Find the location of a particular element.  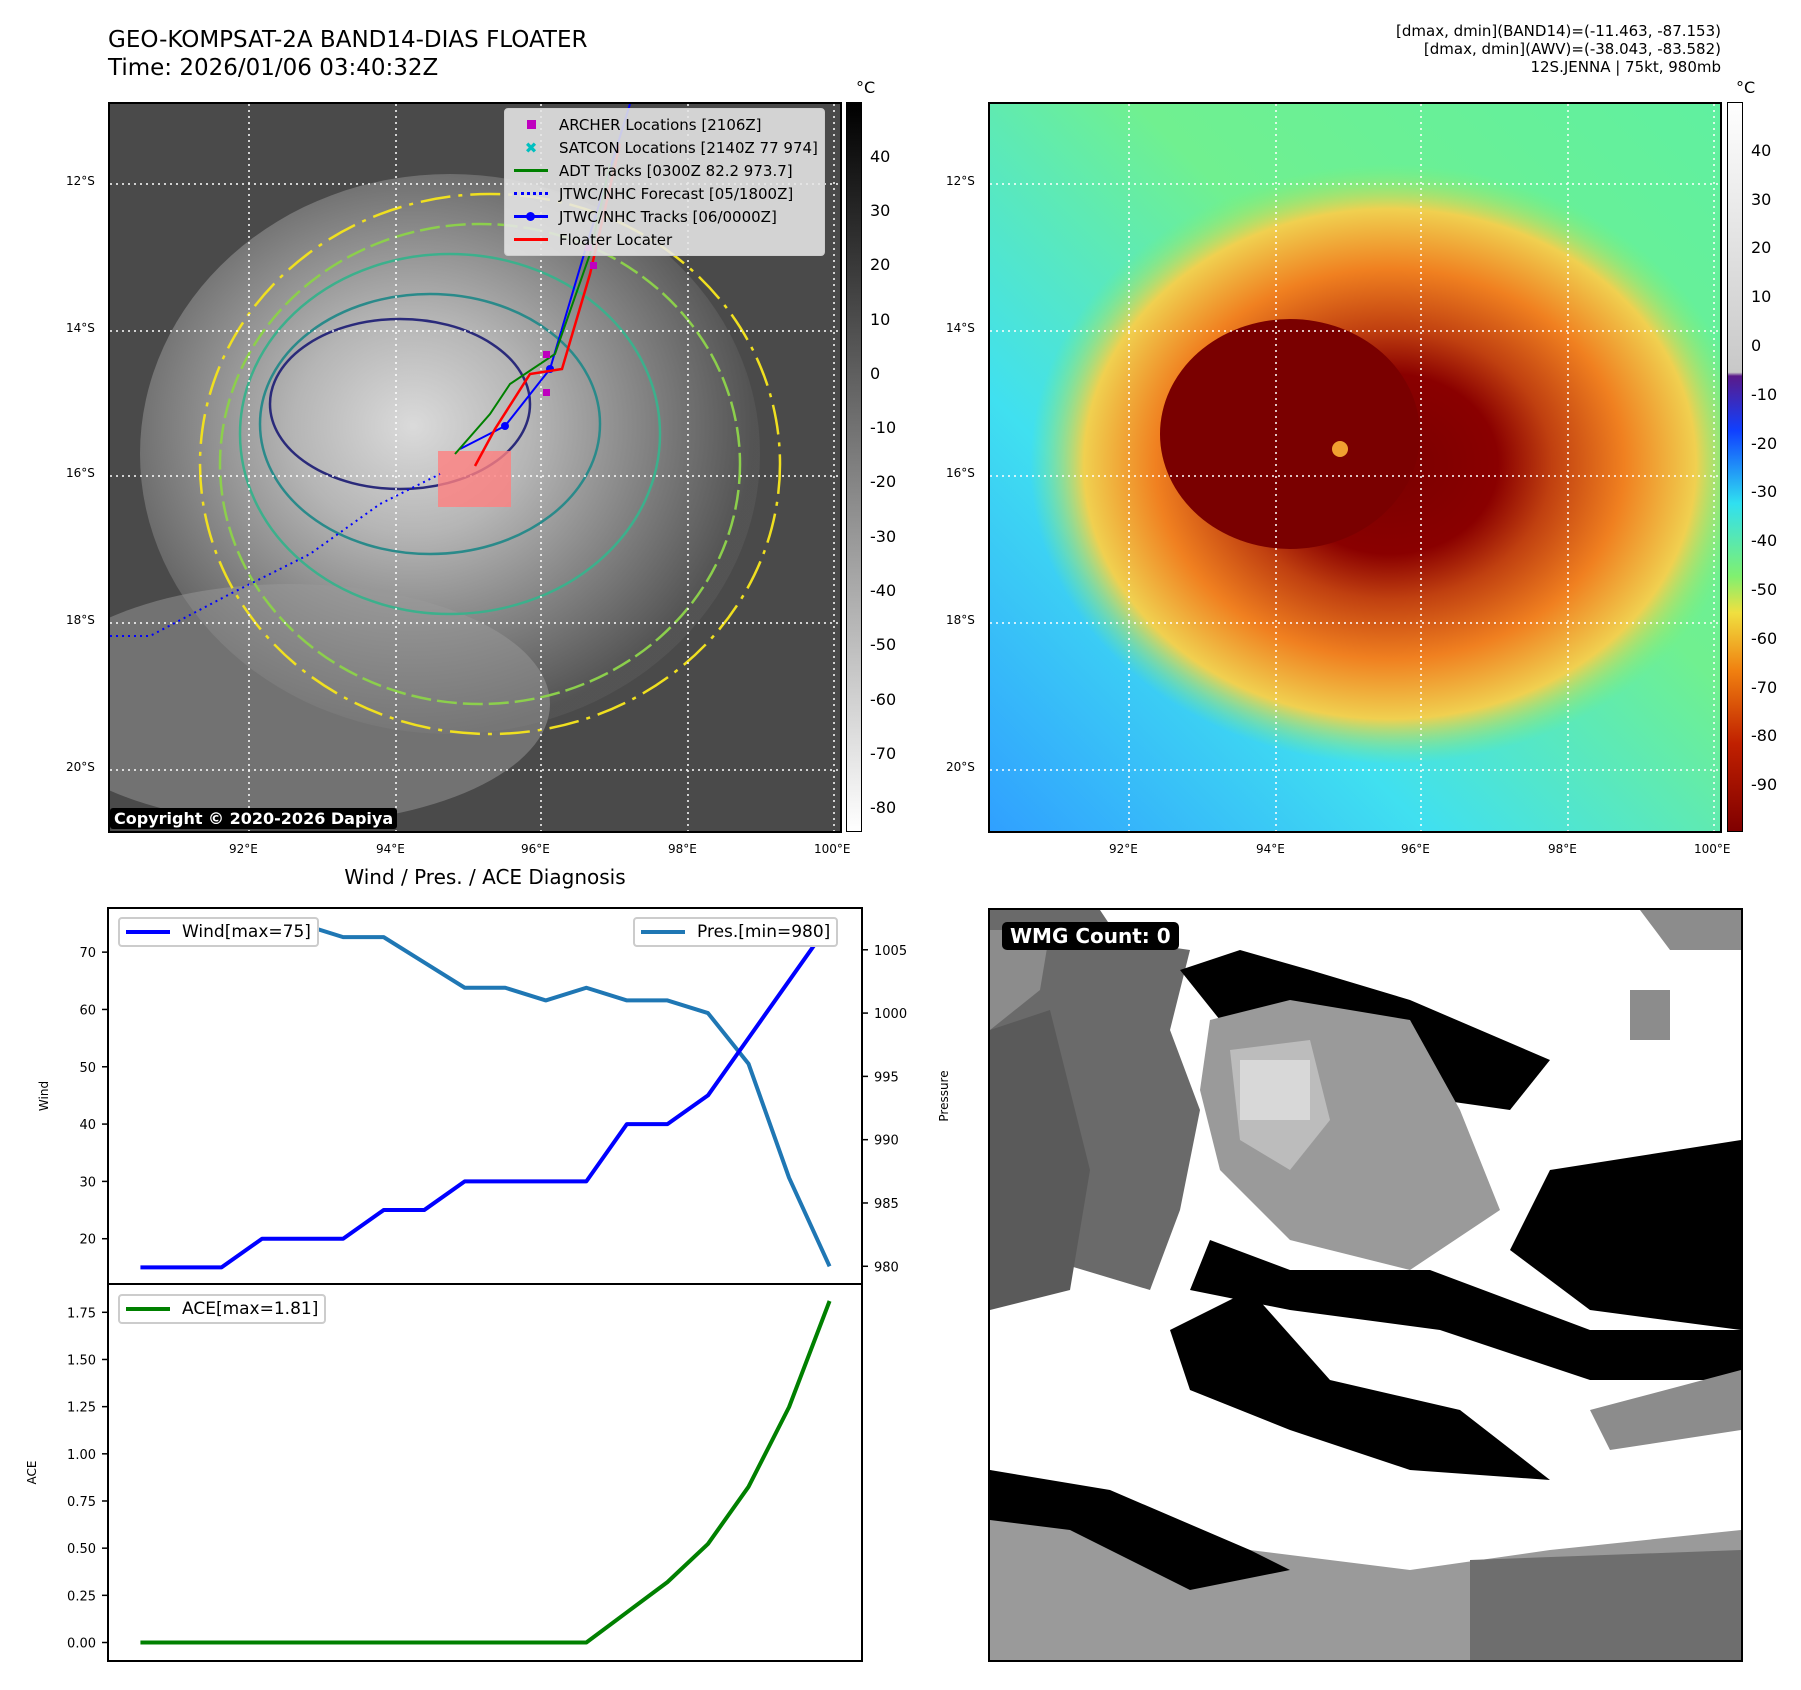

pressure-line is located at coordinates (486, 1095).